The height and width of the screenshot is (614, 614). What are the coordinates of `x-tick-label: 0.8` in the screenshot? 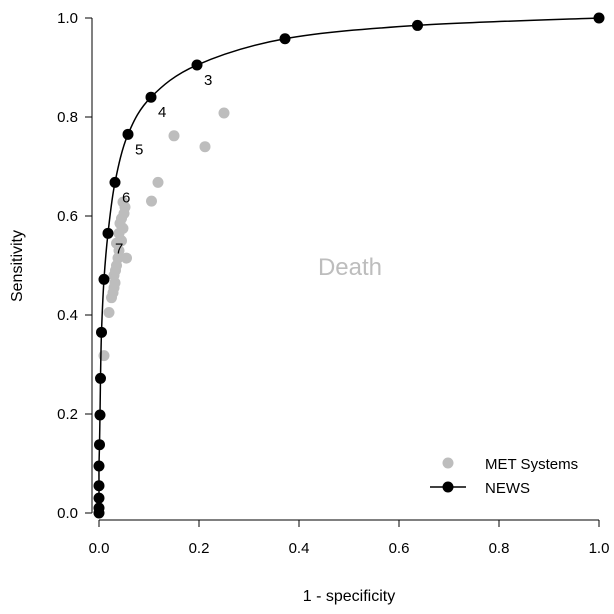 It's located at (499, 548).